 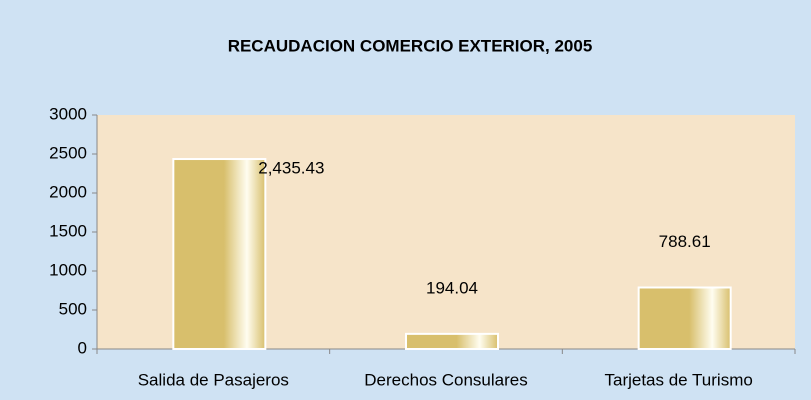 What do you see at coordinates (445, 379) in the screenshot?
I see `x-tick-label: Derechos Consulares` at bounding box center [445, 379].